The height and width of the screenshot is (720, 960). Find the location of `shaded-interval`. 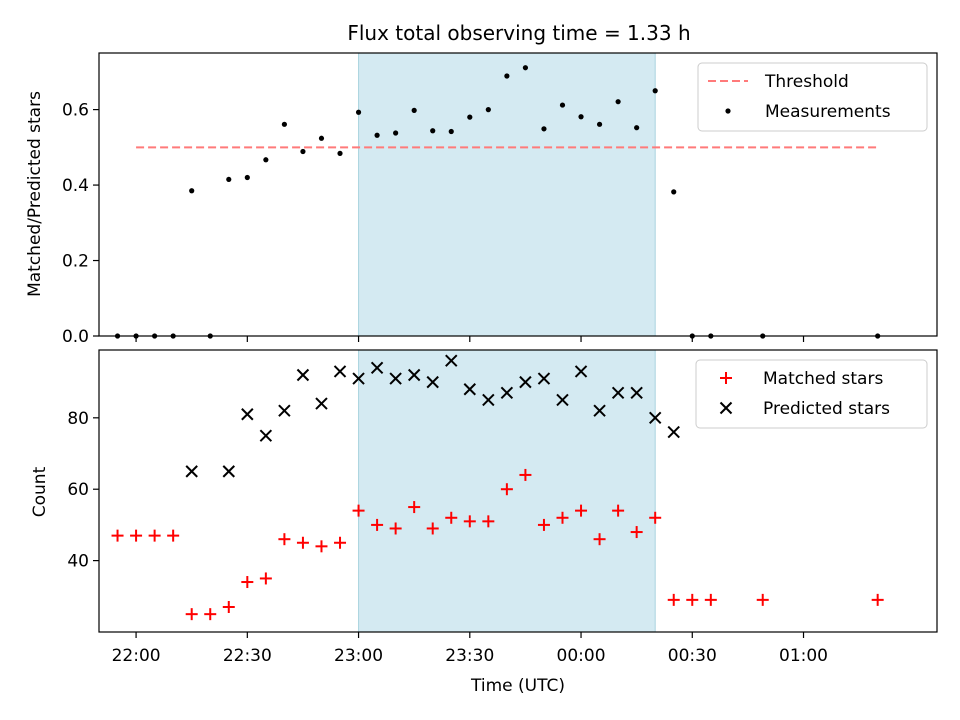

shaded-interval is located at coordinates (507, 194).